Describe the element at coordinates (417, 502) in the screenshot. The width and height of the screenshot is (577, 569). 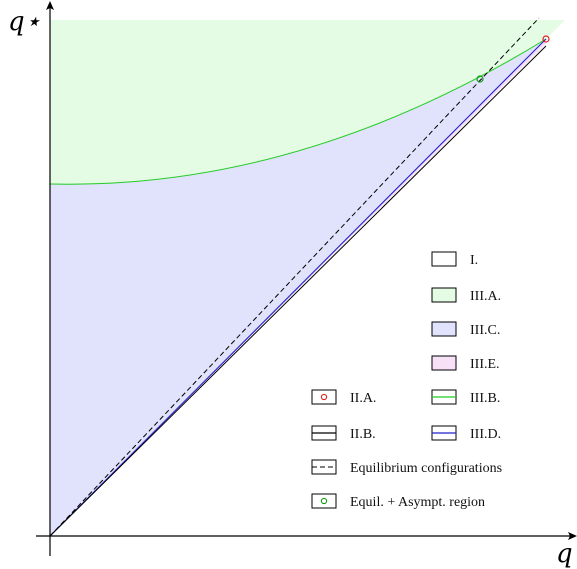
I see `legend-label-equil-asympt: Equil. + Asympt. region` at that location.